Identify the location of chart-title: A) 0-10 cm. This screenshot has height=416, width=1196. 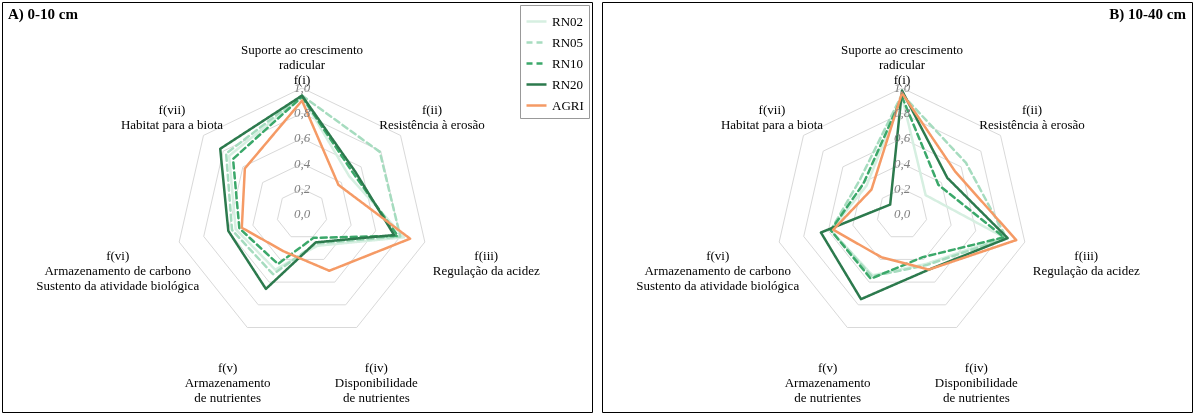
(43, 14).